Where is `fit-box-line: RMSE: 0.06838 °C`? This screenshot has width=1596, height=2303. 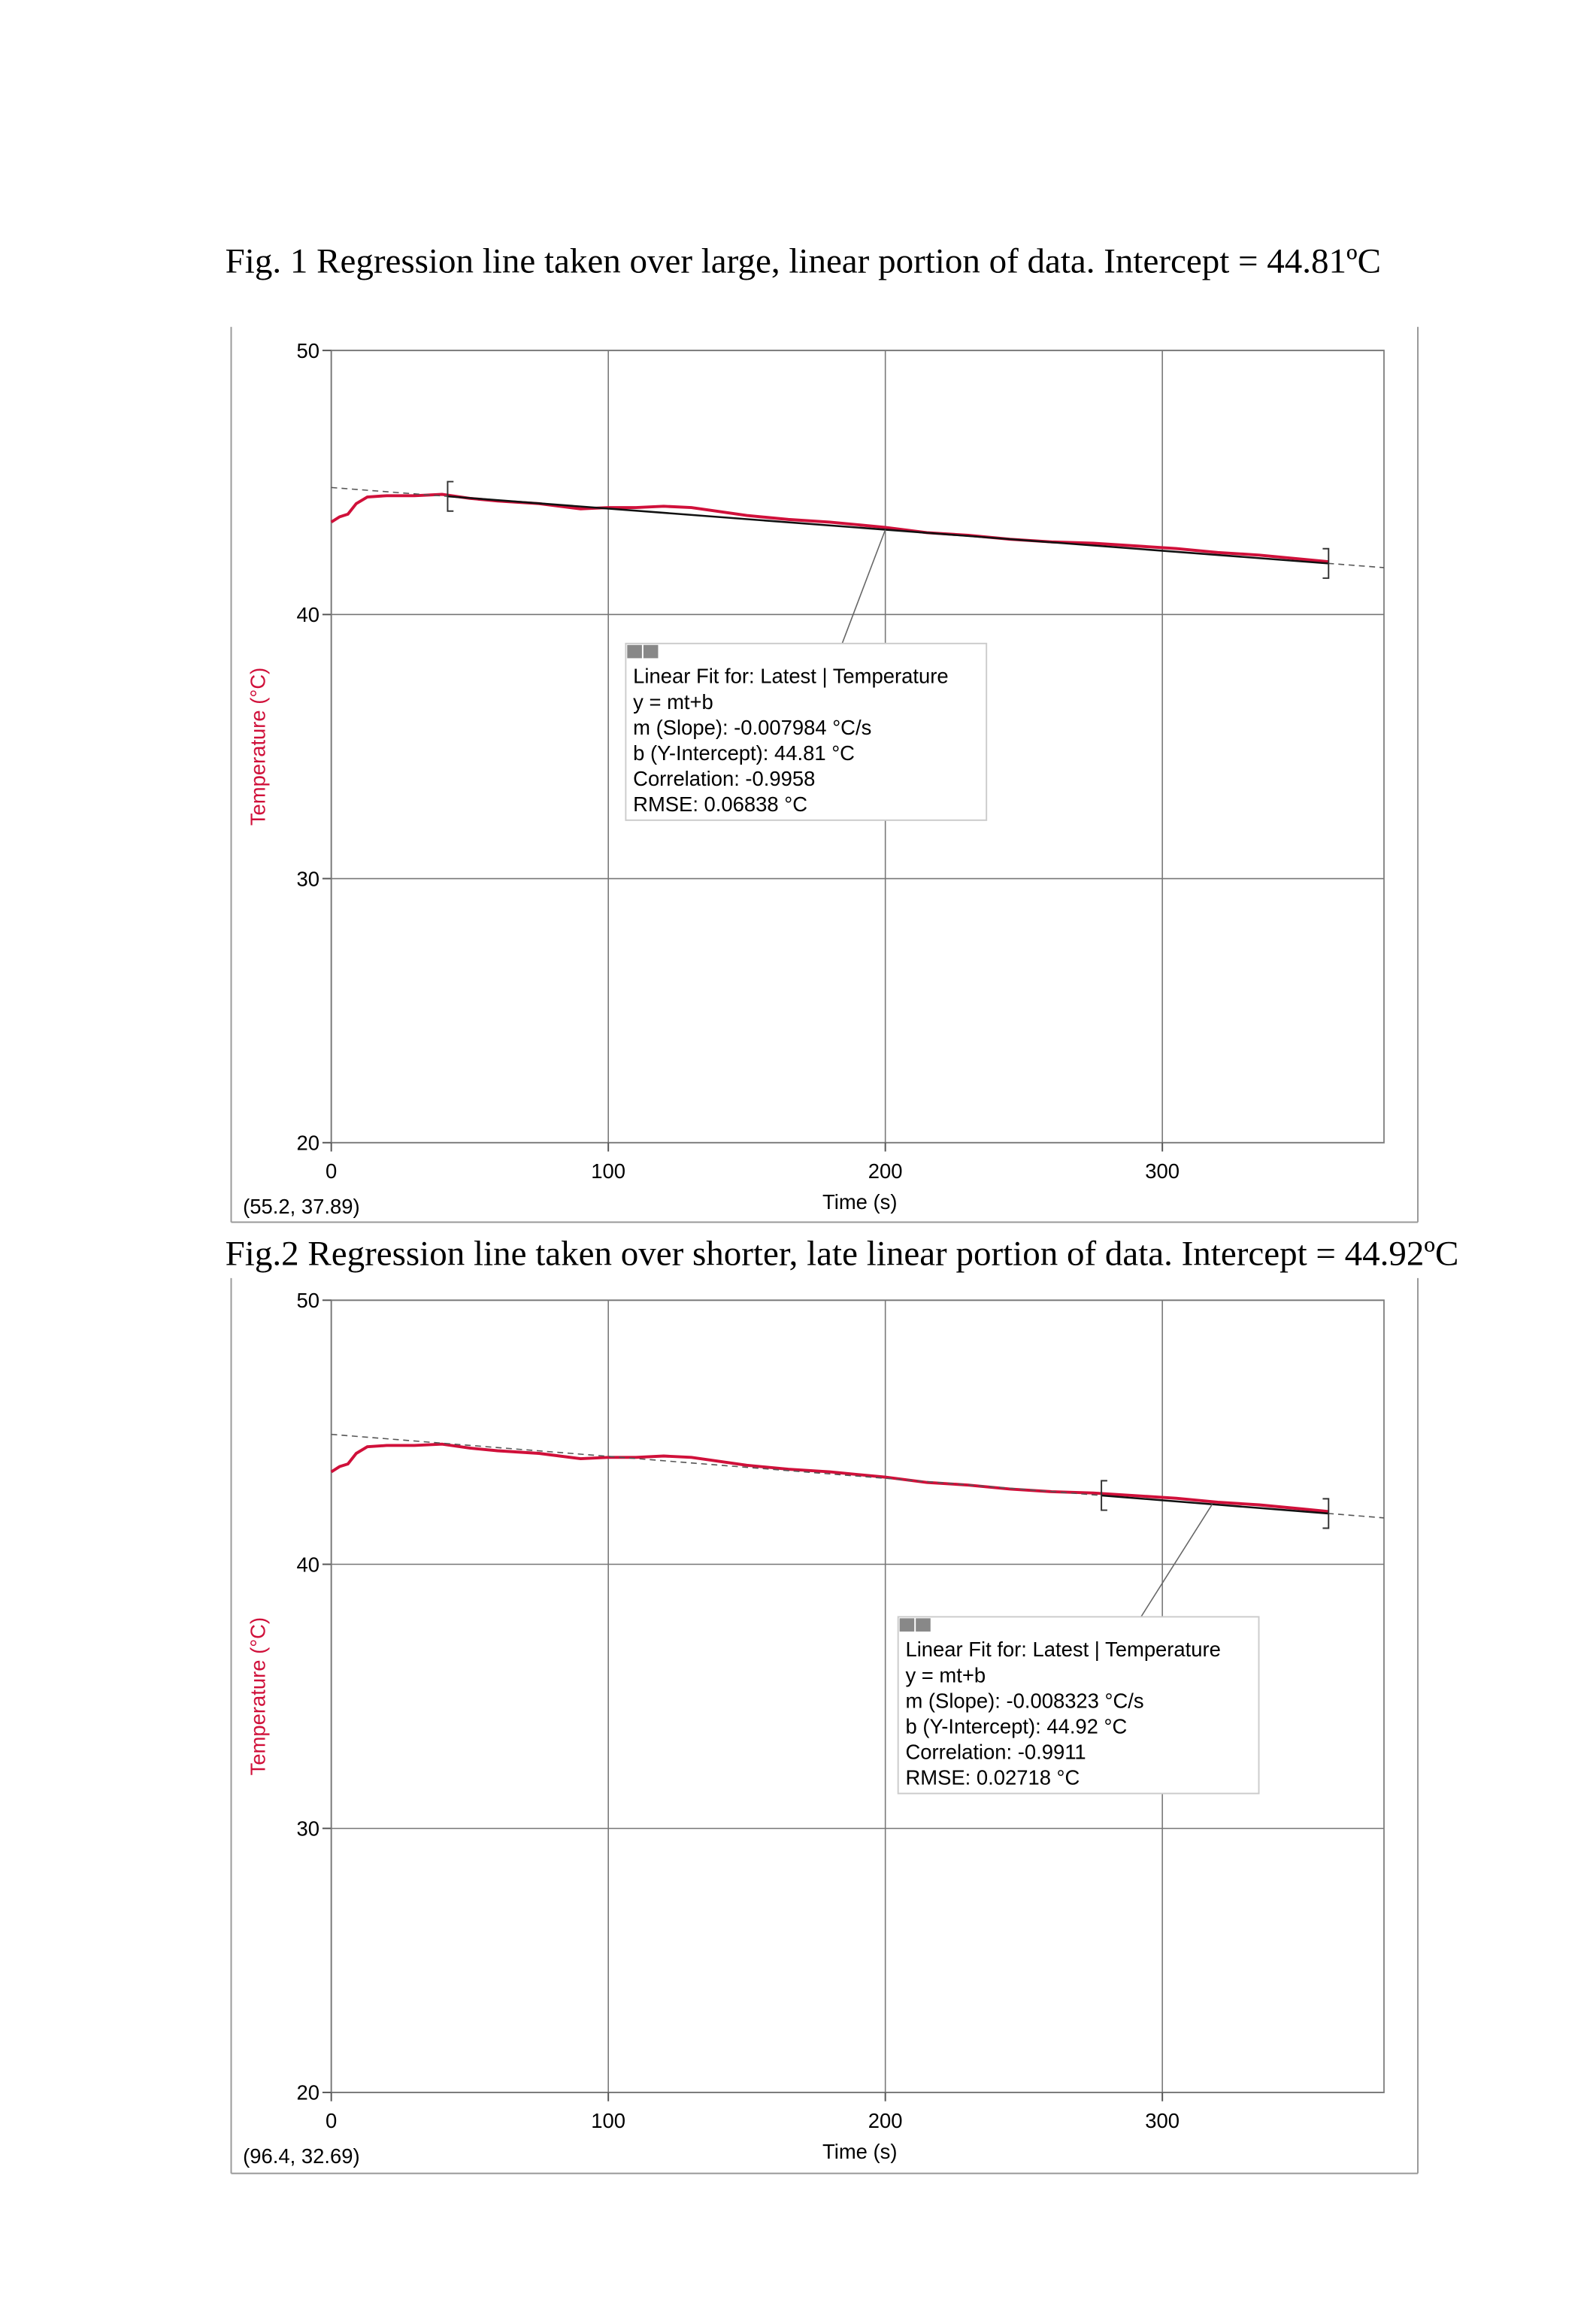 fit-box-line: RMSE: 0.06838 °C is located at coordinates (720, 804).